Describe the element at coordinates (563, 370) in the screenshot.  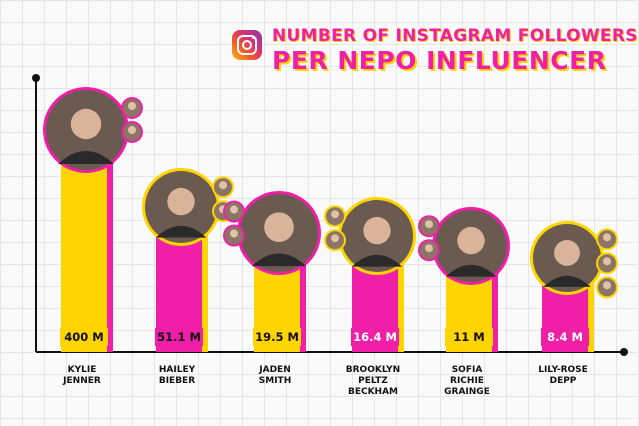
I see `category-label: LILY-ROSE` at that location.